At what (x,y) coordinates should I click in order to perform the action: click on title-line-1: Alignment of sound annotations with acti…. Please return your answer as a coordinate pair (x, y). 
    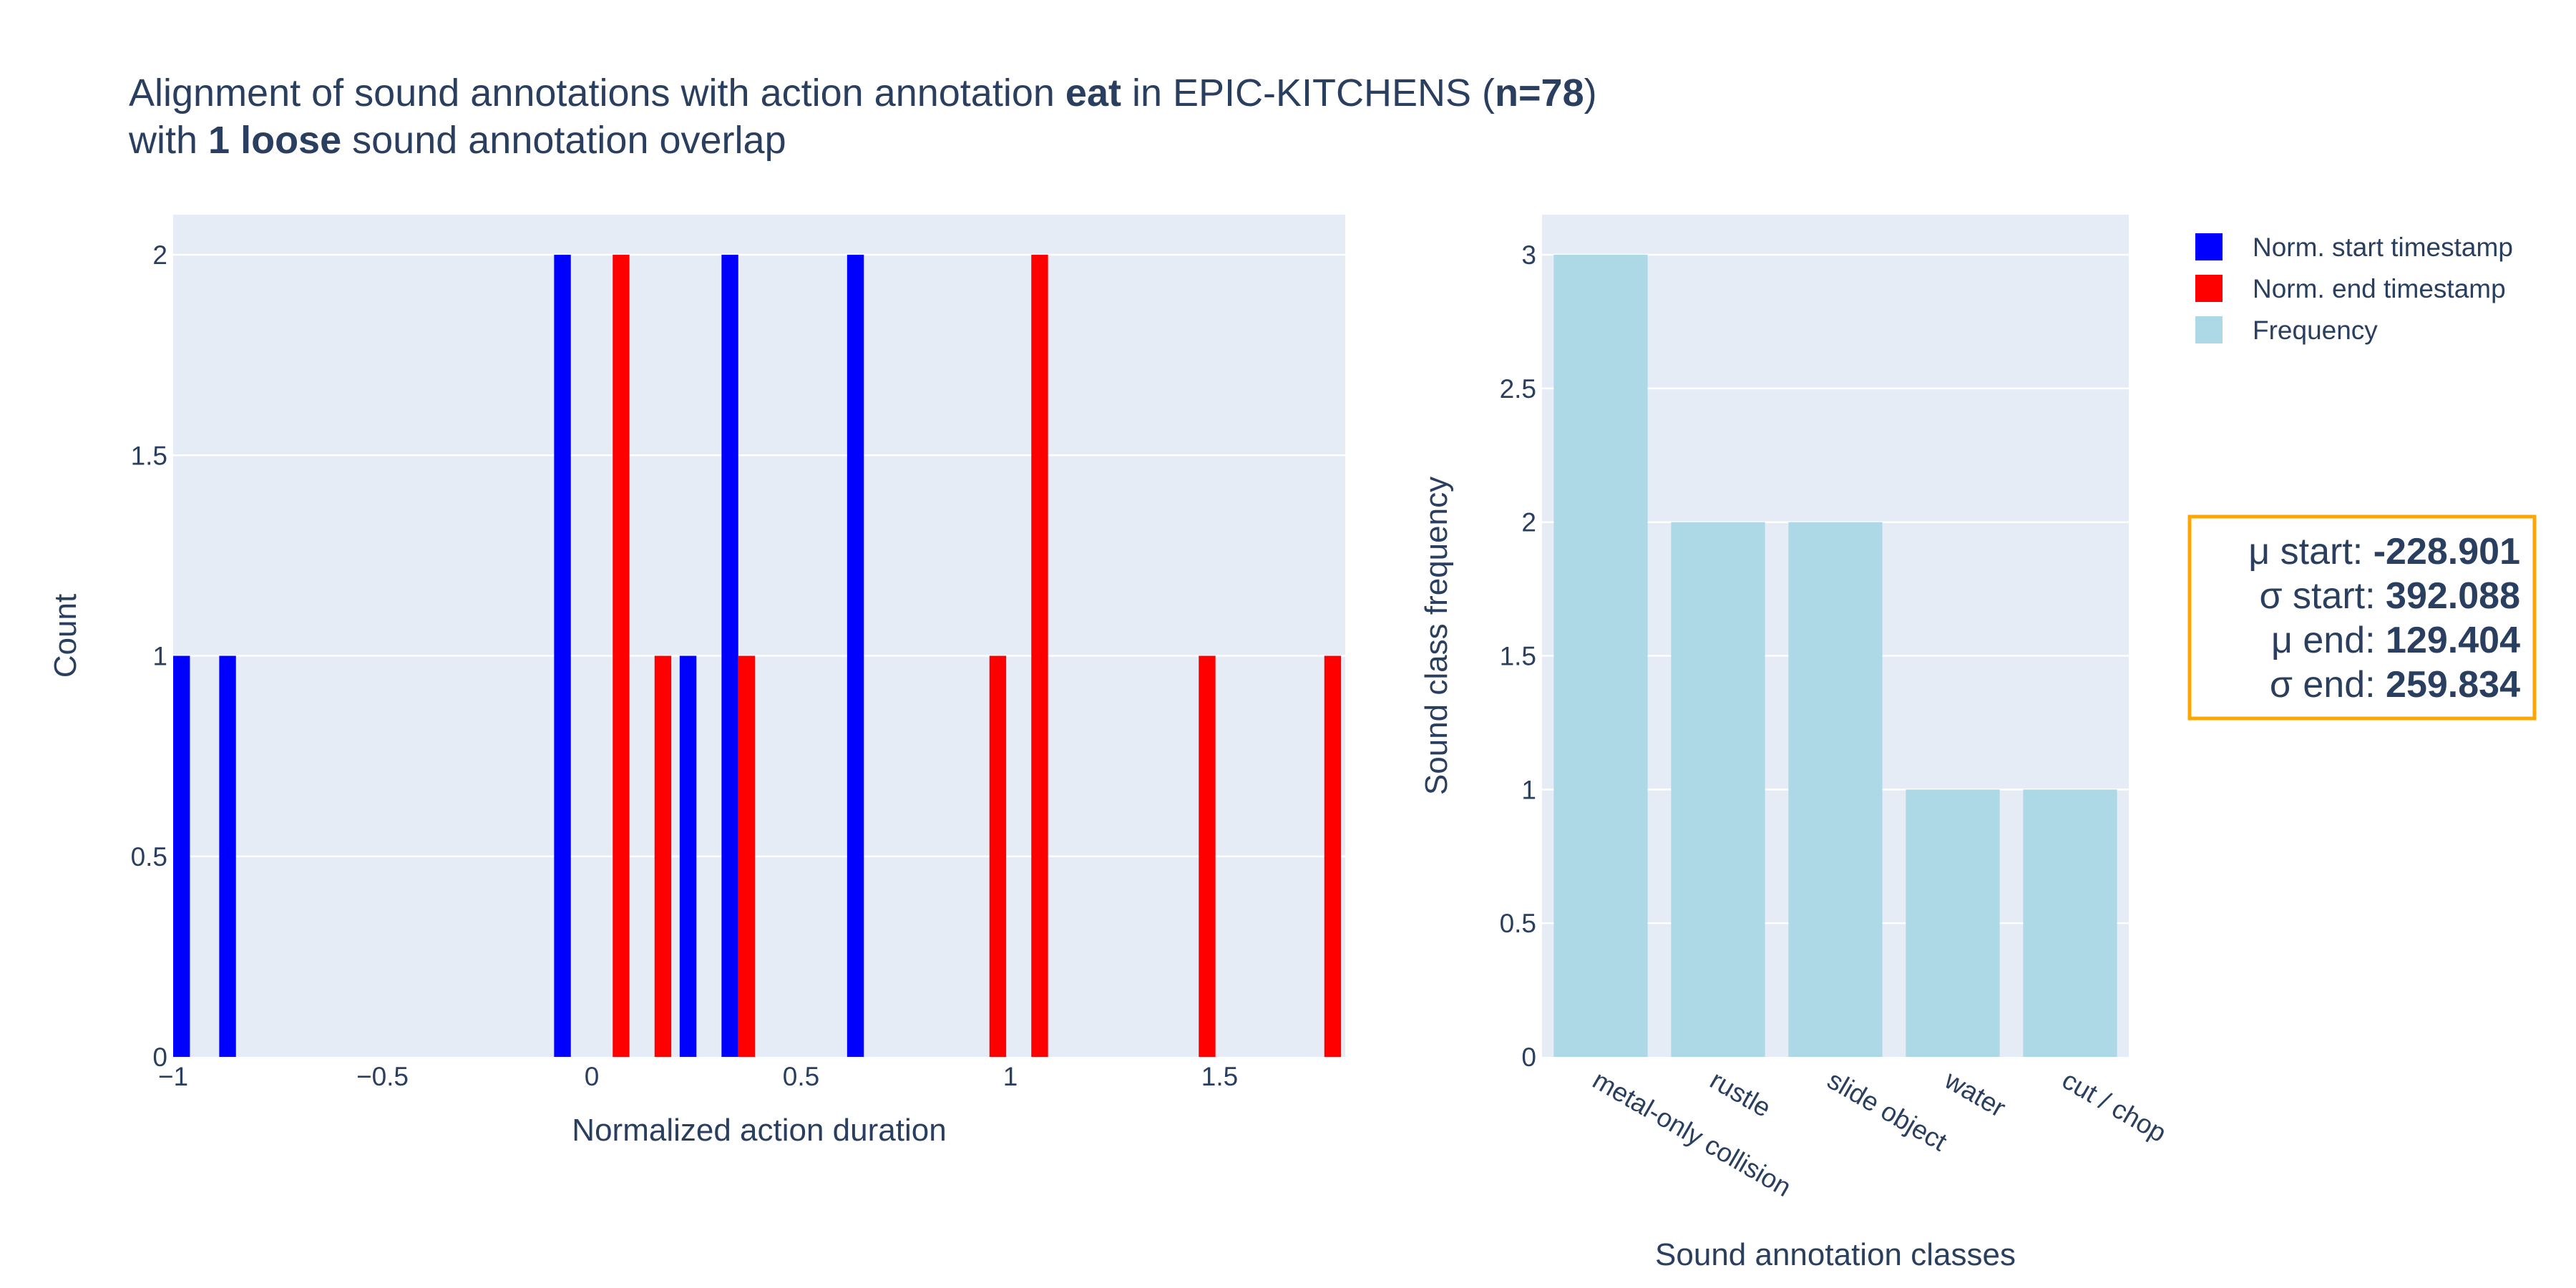
    Looking at the image, I should click on (863, 93).